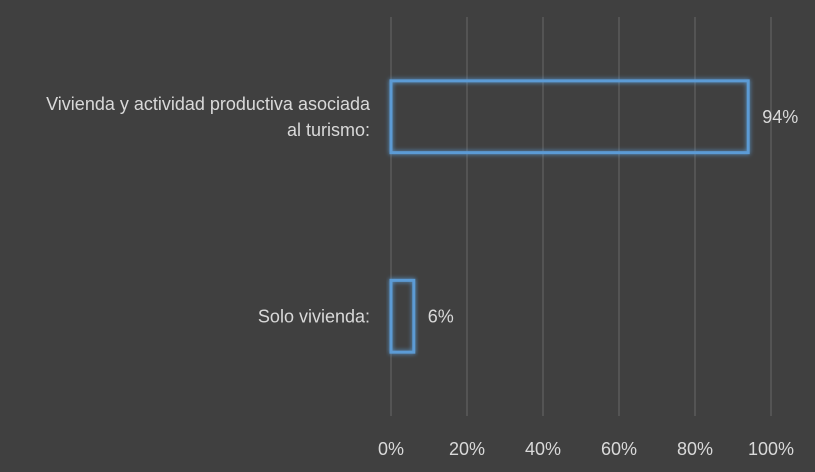  I want to click on category-label-1: Solo vivienda:, so click(314, 316).